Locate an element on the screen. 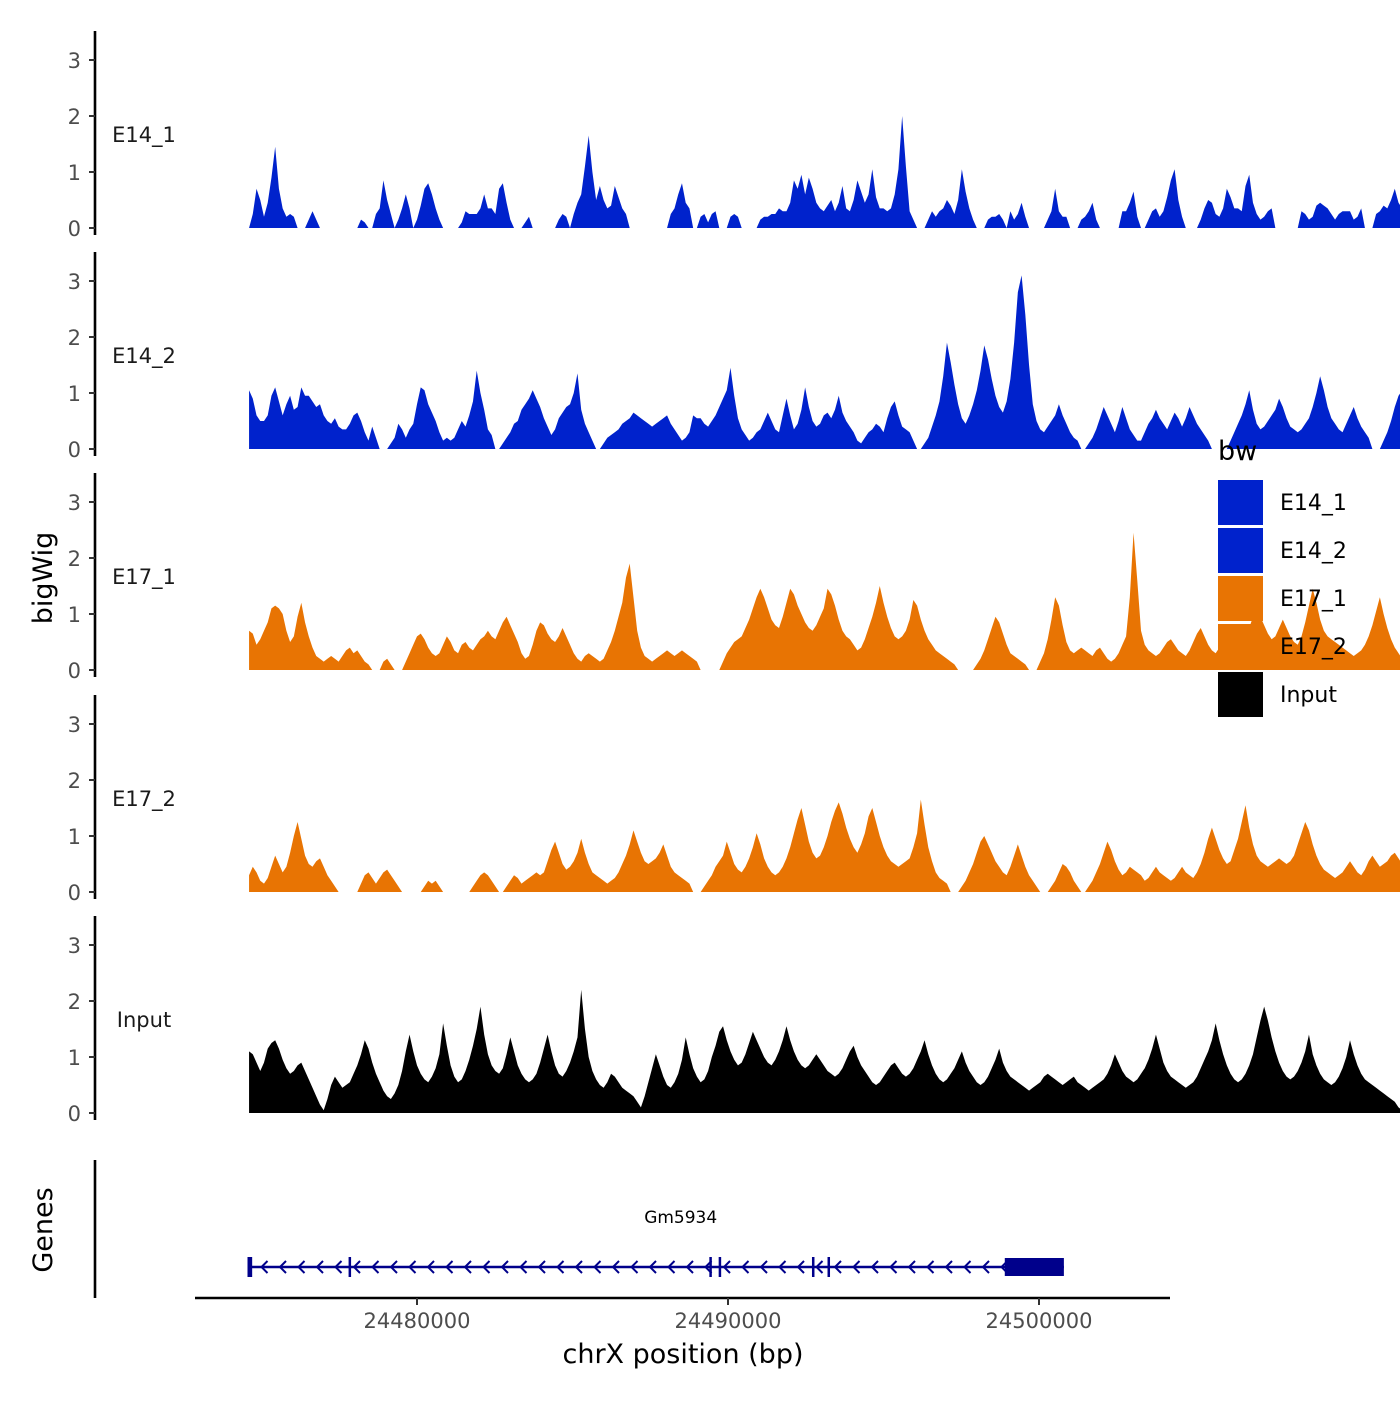  genes-track: Gm5934 is located at coordinates (578, 1229).